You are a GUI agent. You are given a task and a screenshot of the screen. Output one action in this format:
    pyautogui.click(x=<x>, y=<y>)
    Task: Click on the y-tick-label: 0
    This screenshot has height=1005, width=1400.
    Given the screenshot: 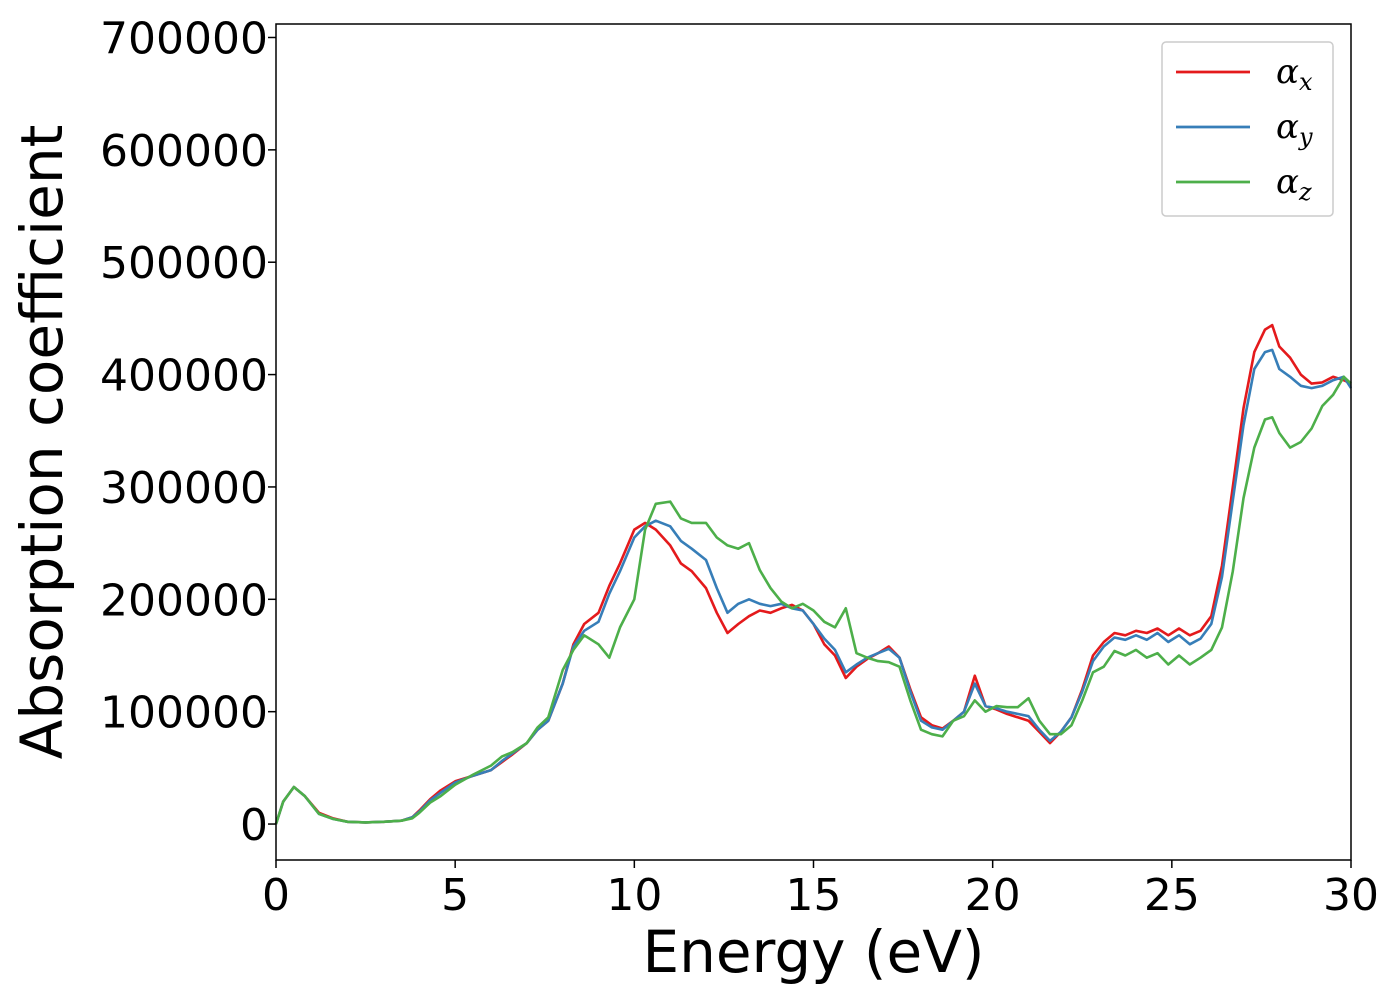 What is the action you would take?
    pyautogui.click(x=254, y=825)
    